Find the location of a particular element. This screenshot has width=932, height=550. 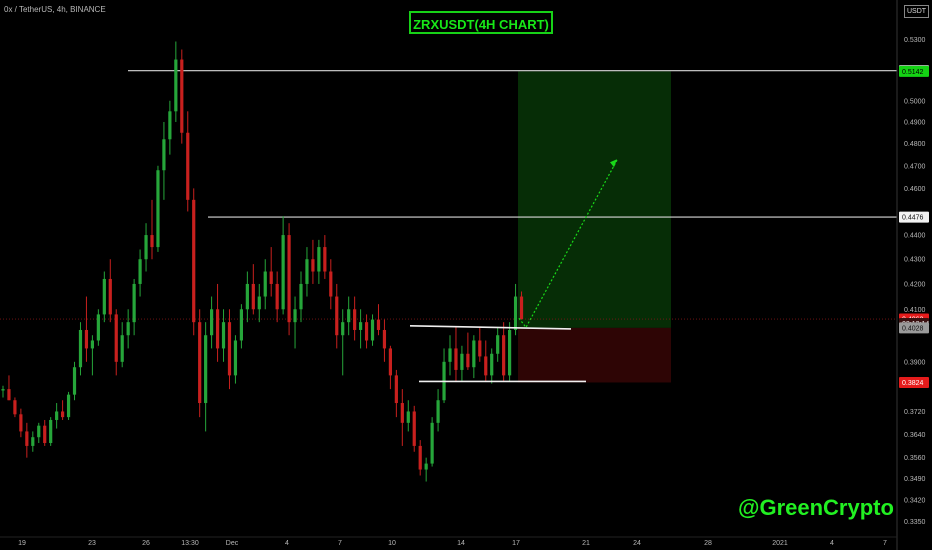

time-tick-label: 7 is located at coordinates (885, 543).